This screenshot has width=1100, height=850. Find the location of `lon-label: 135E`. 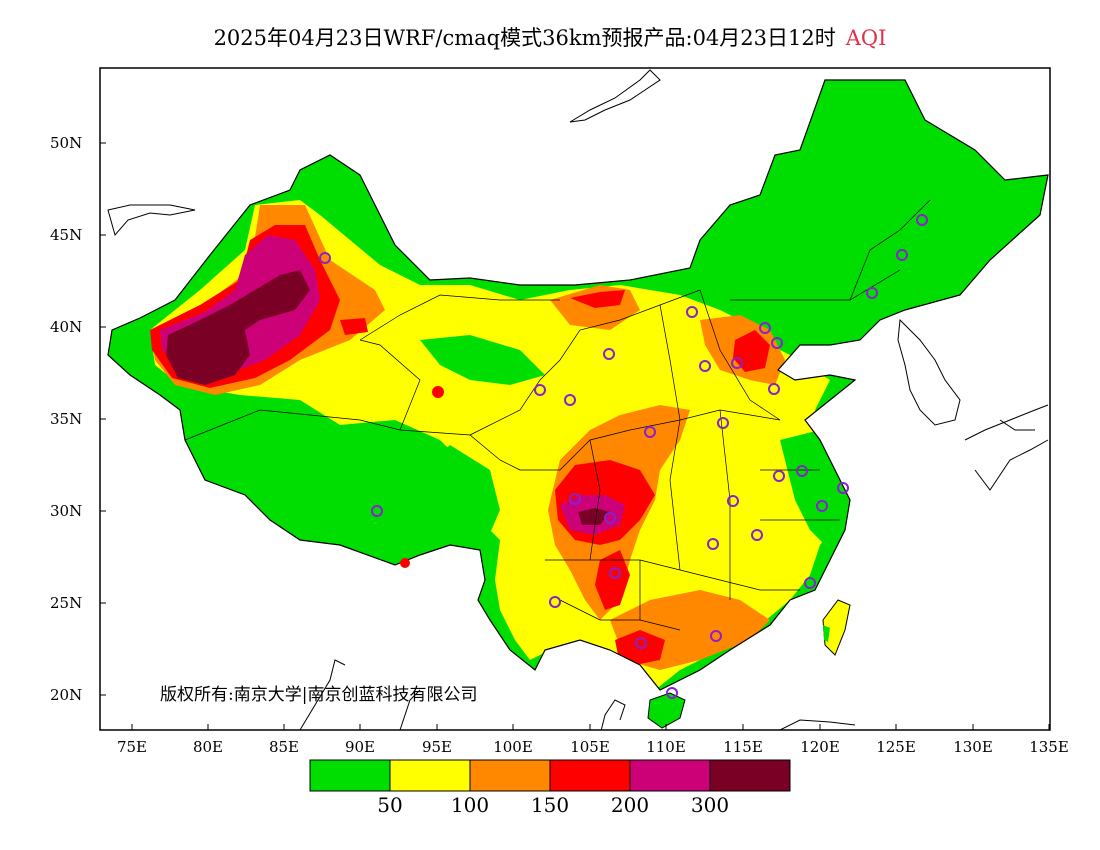

lon-label: 135E is located at coordinates (1049, 747).